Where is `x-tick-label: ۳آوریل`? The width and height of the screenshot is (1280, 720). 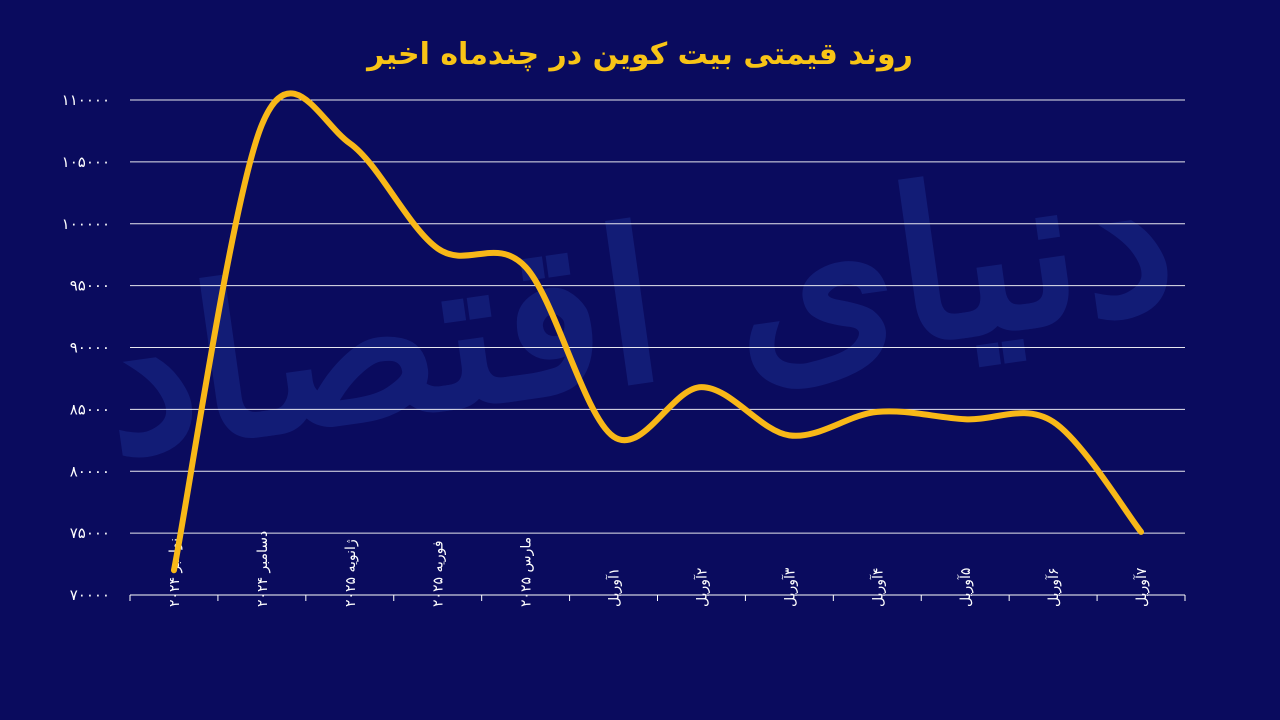 x-tick-label: ۳آوریل is located at coordinates (789, 587).